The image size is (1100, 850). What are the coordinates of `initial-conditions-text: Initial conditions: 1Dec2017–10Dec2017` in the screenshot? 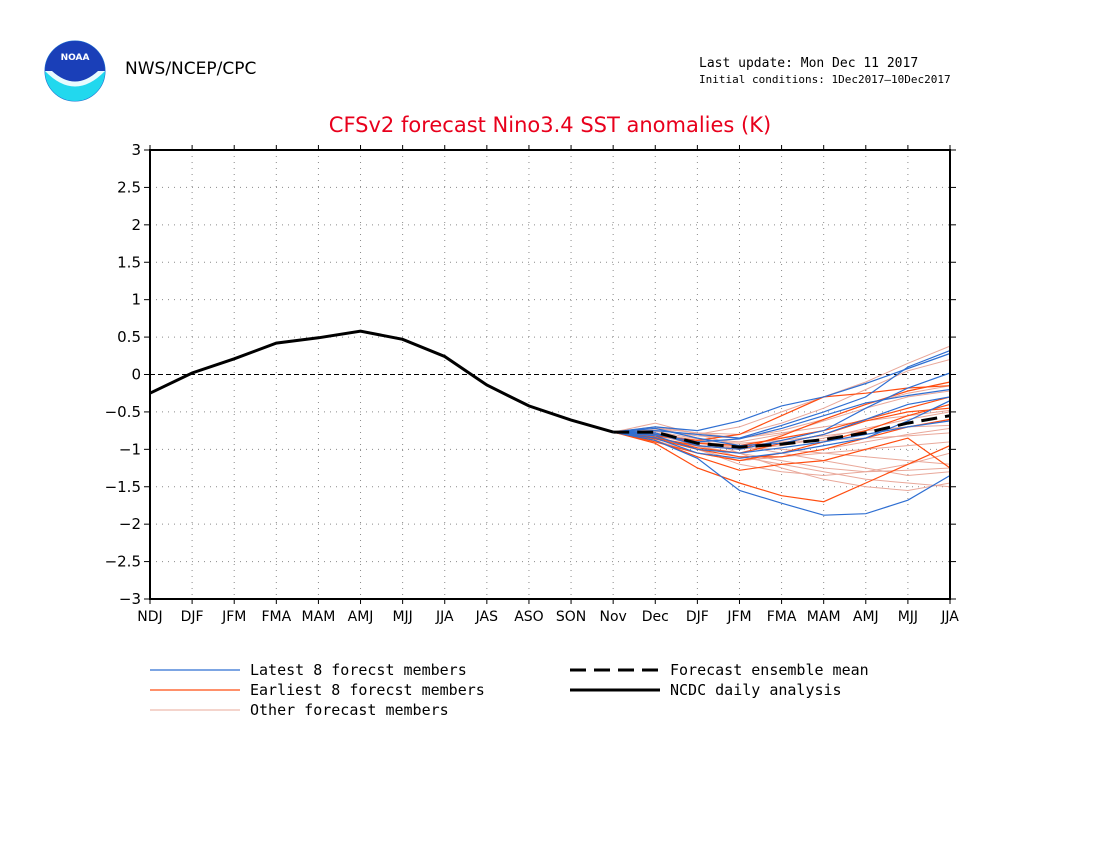 It's located at (825, 79).